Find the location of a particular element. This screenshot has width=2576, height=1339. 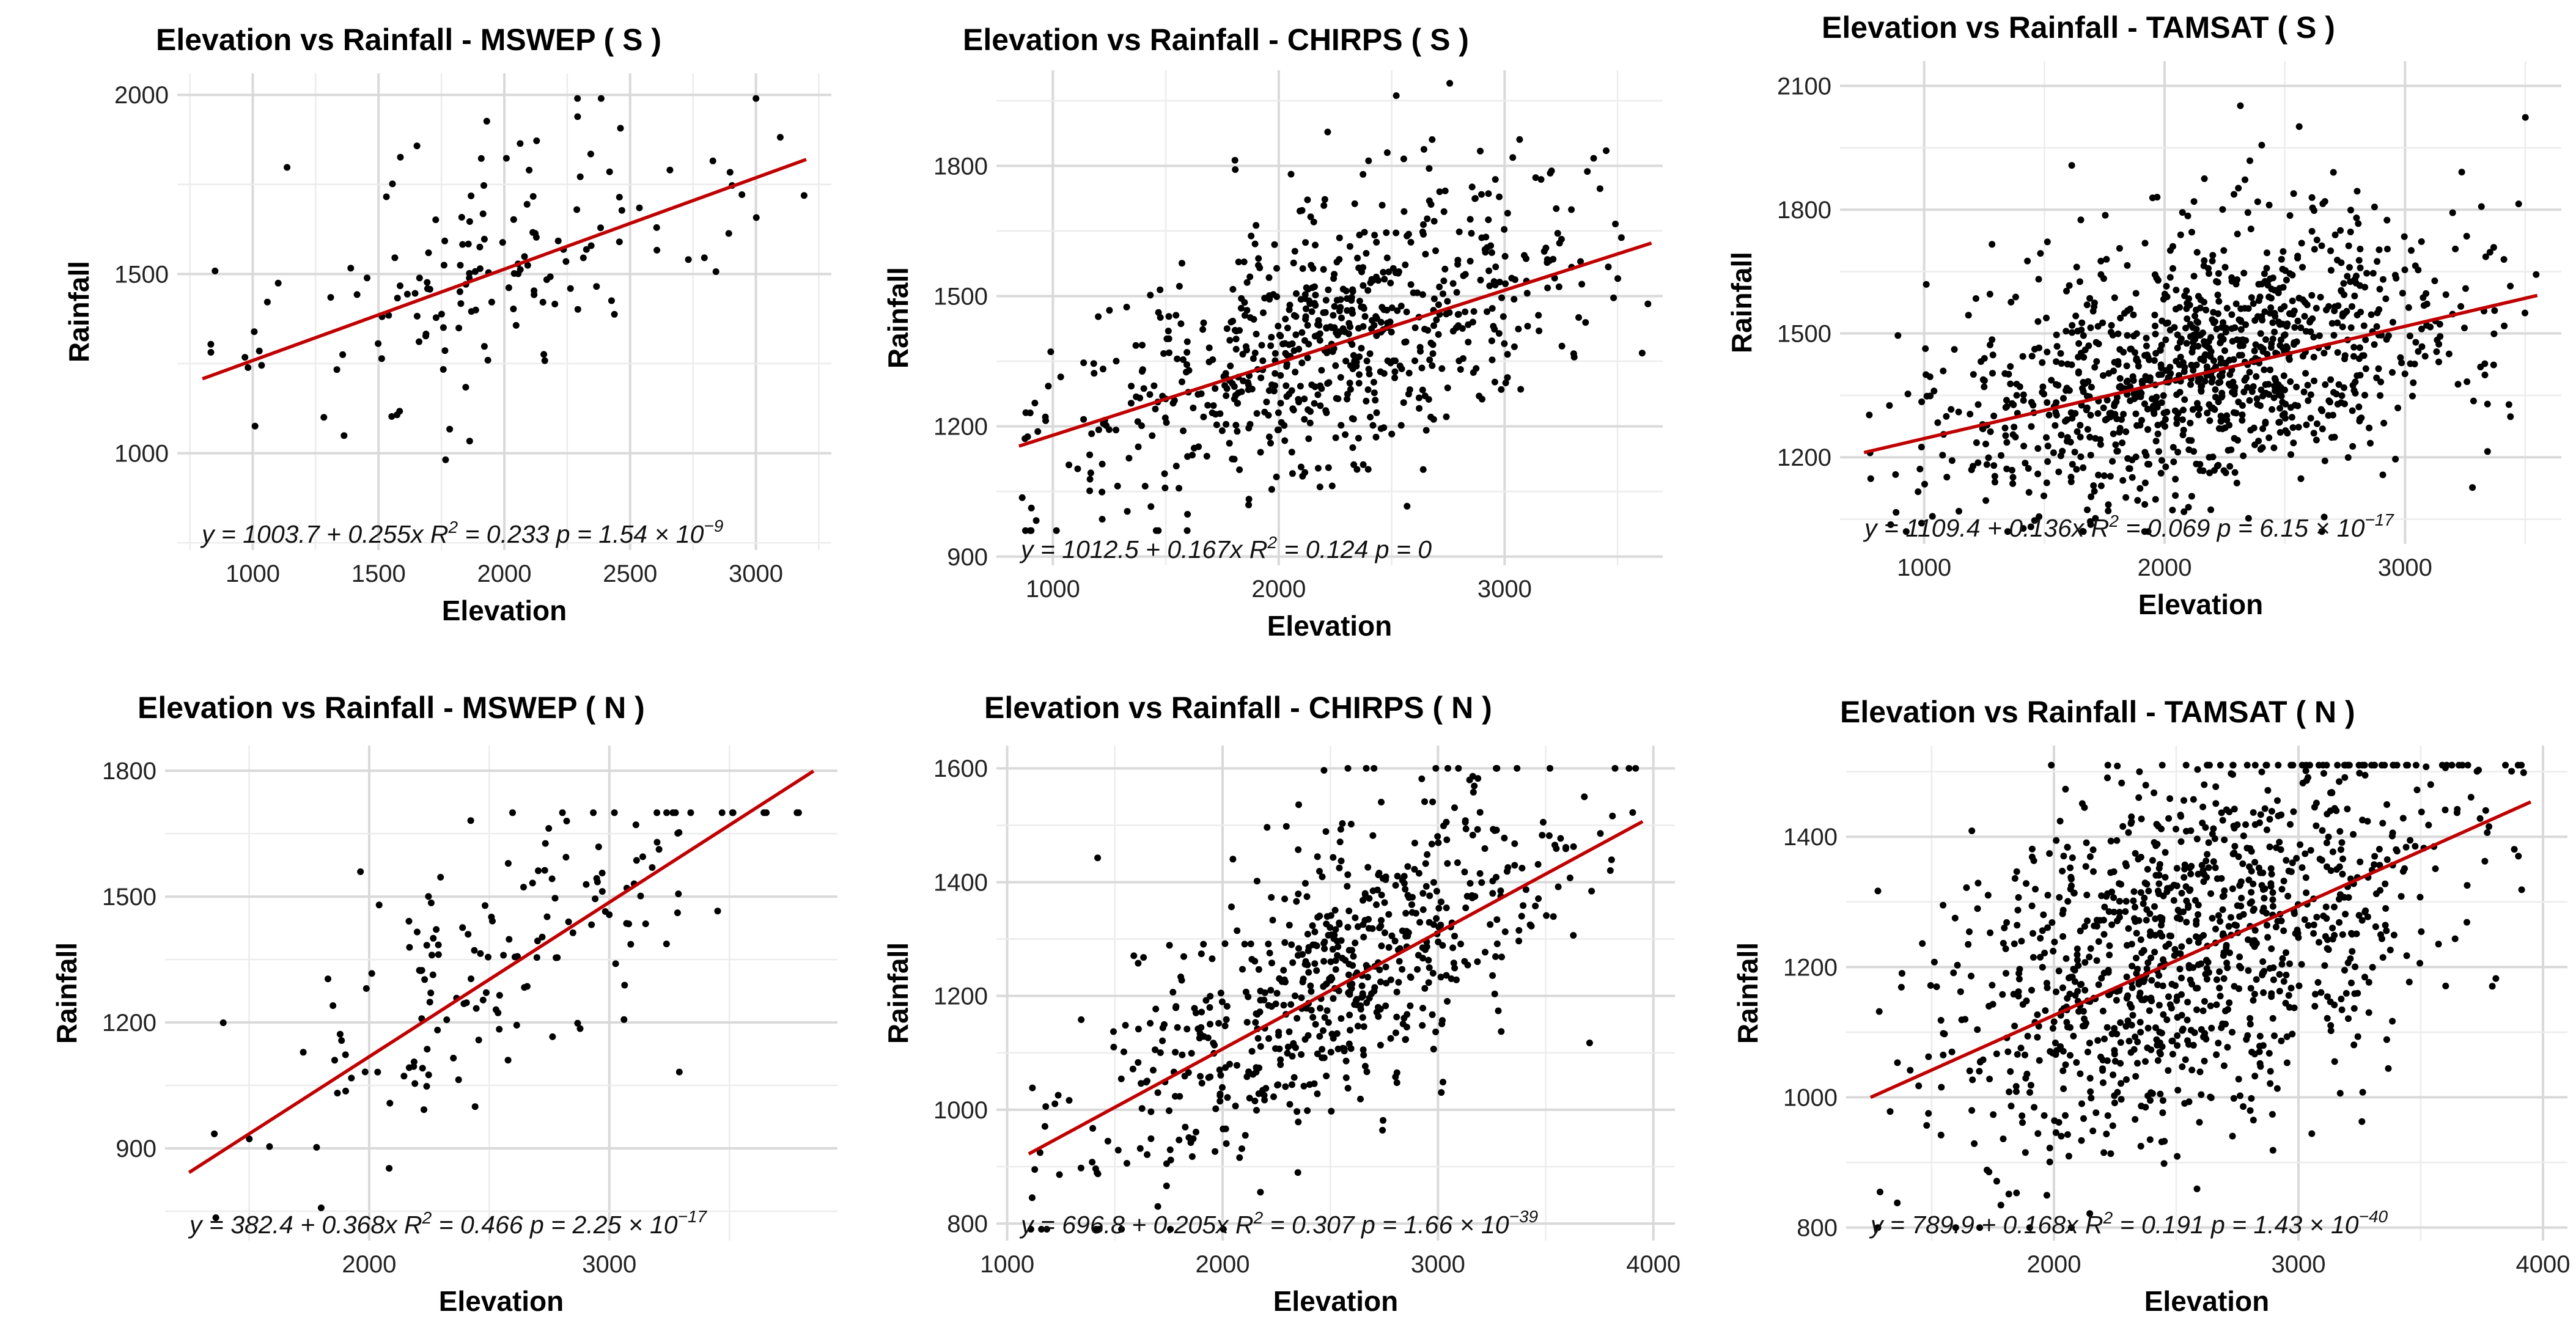

gridlines is located at coordinates (1335, 993).